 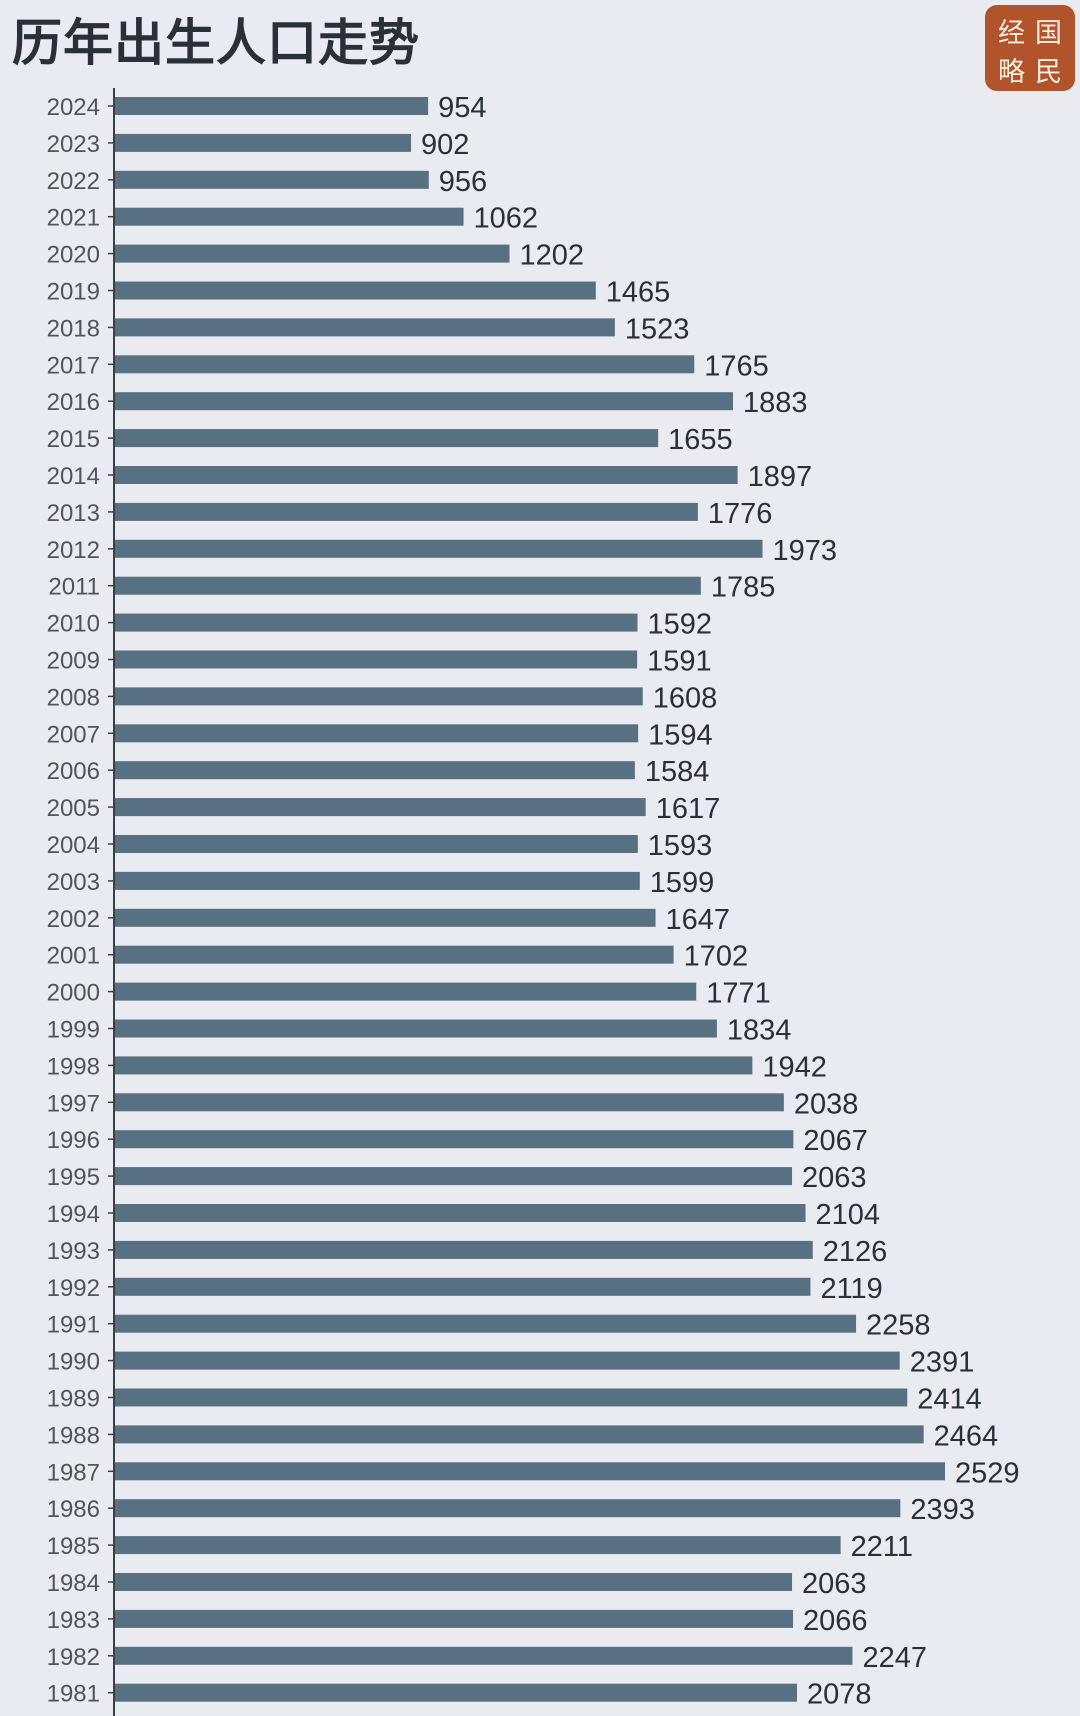 I want to click on y-tick-label: 2011, so click(x=74, y=587).